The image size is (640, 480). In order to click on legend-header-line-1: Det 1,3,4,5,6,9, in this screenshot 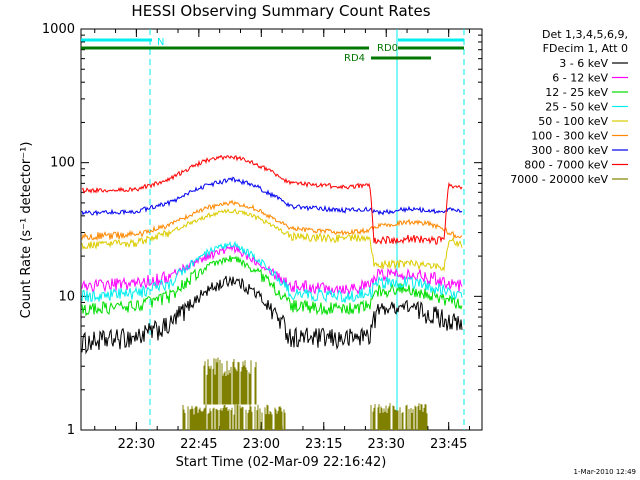, I will do `click(585, 34)`.